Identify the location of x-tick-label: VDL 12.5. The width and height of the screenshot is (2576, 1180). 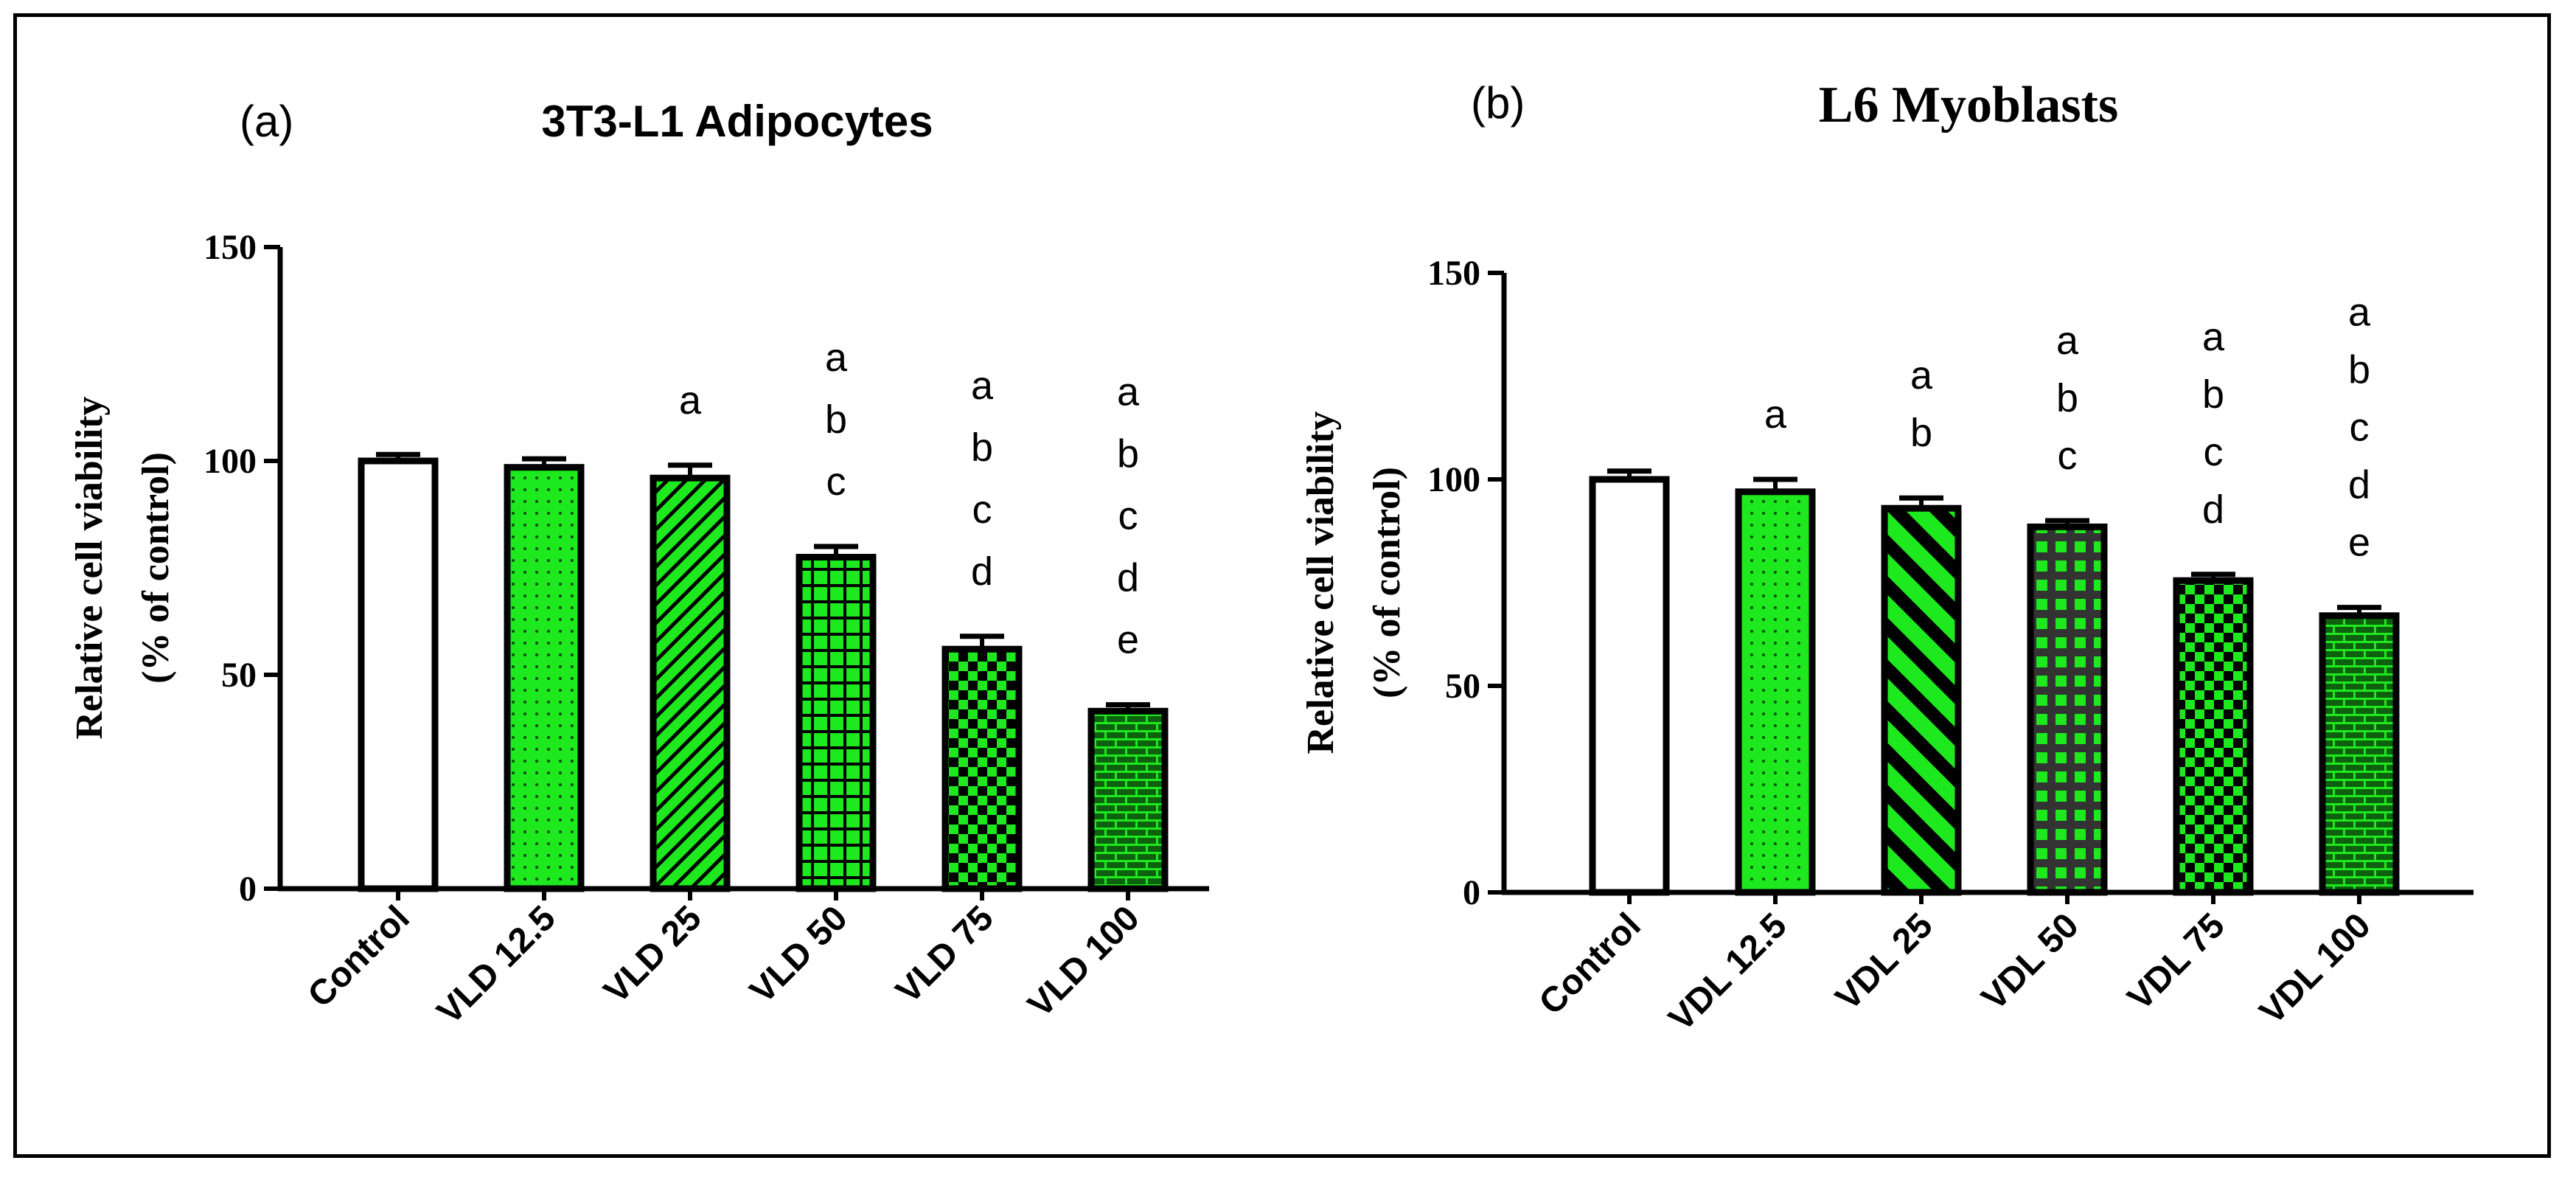
(1729, 972).